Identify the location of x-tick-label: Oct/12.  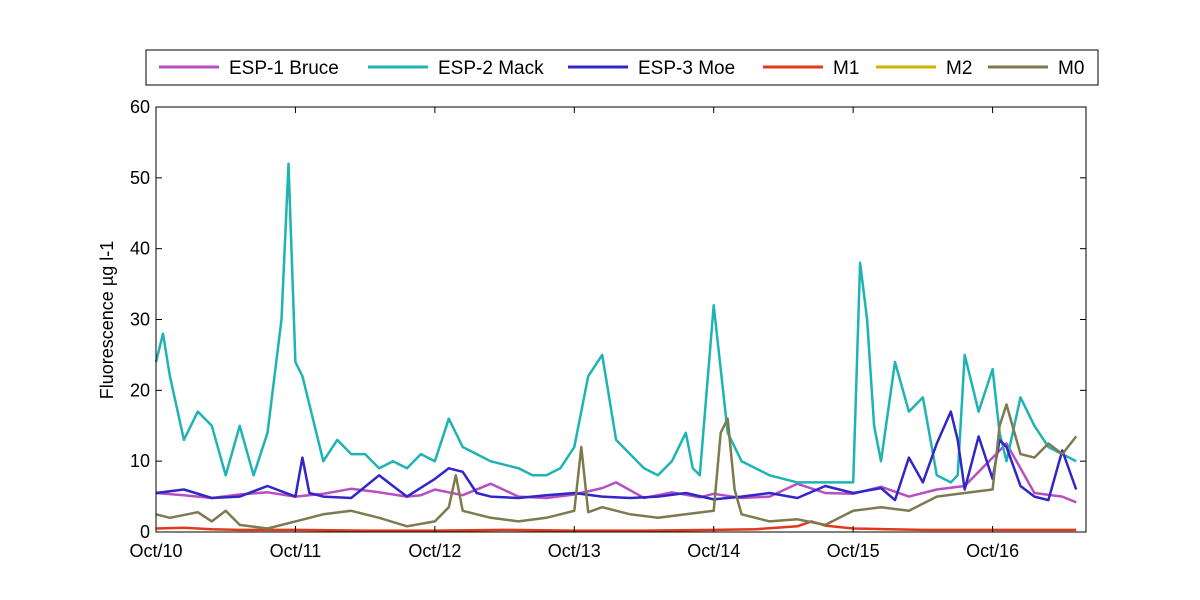
(434, 551).